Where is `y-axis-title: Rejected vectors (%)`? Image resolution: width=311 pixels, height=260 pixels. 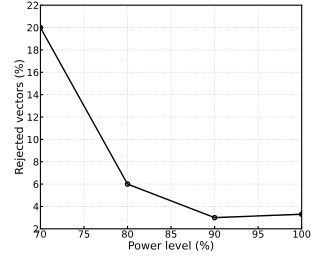 y-axis-title: Rejected vectors (%) is located at coordinates (20, 117).